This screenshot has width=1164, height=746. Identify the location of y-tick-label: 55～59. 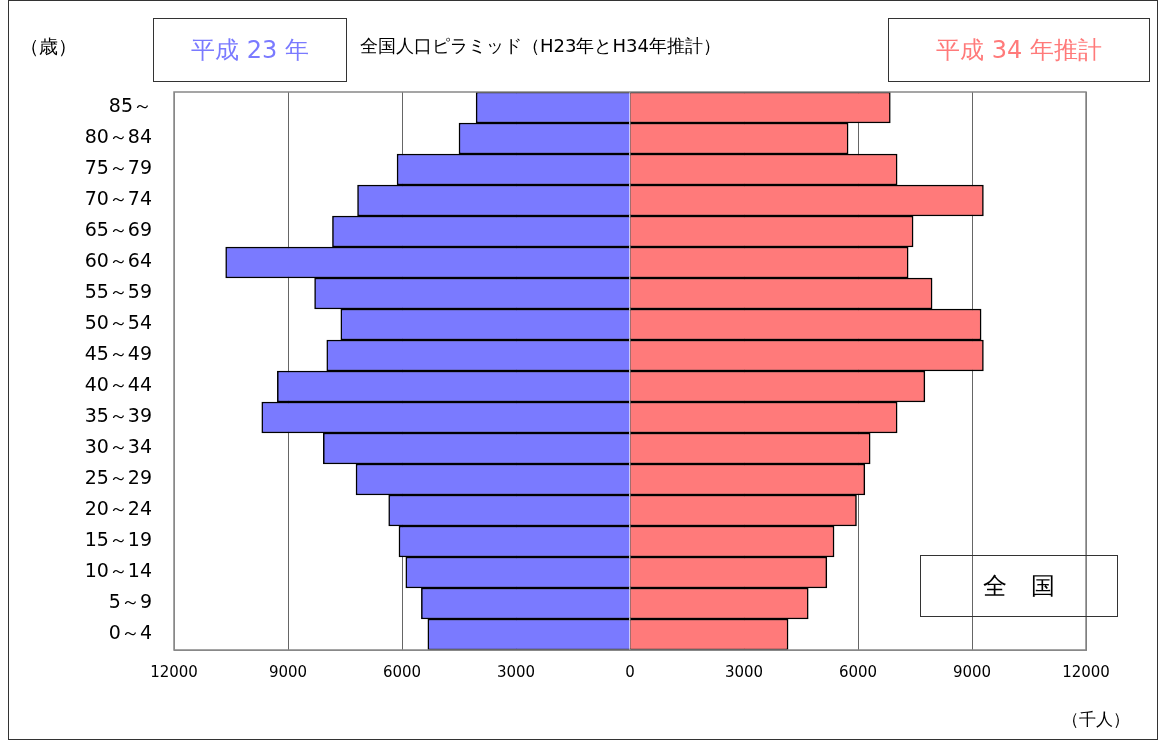
(118, 291).